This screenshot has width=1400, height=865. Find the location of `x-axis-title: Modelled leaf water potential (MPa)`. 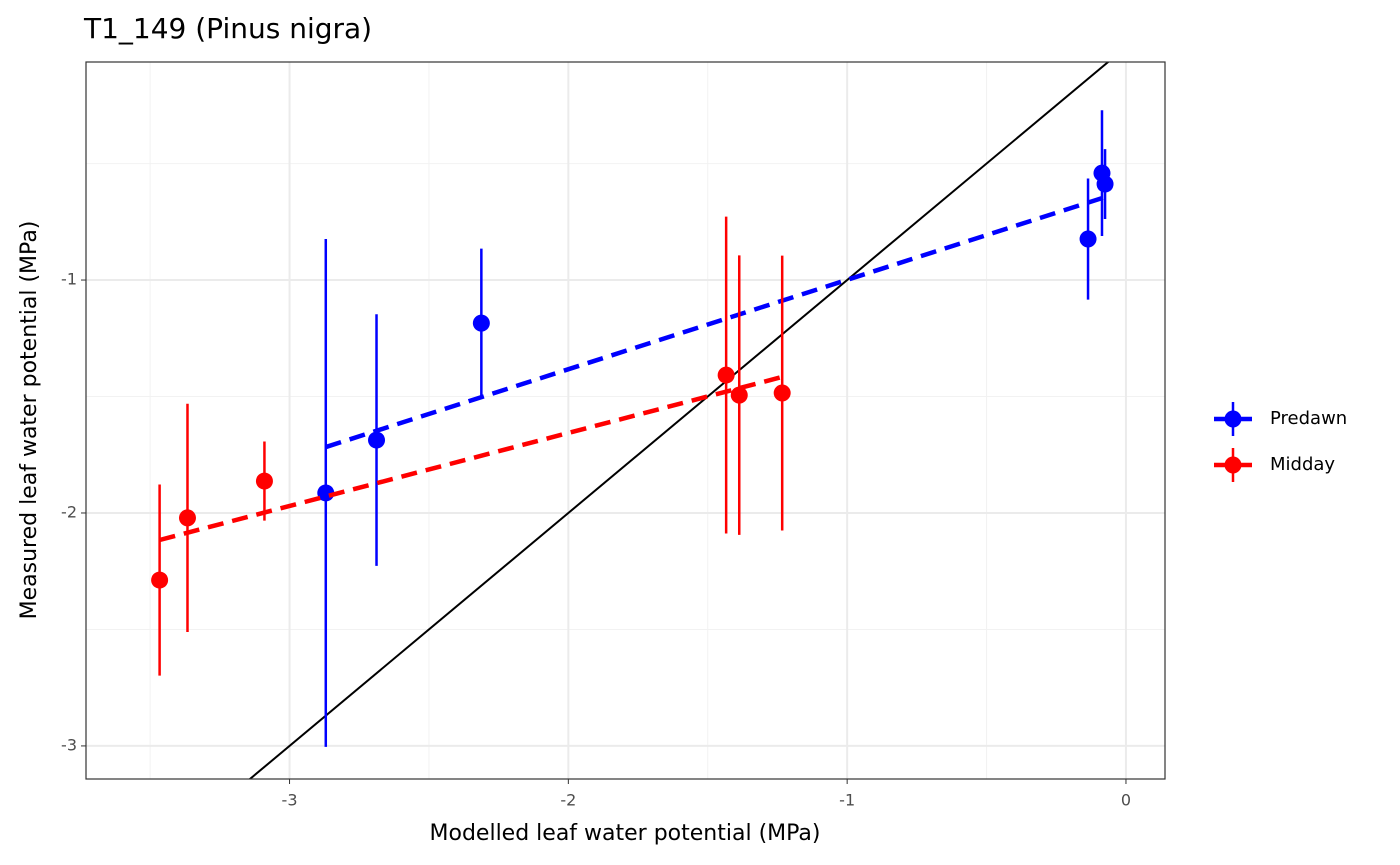

x-axis-title: Modelled leaf water potential (MPa) is located at coordinates (625, 833).